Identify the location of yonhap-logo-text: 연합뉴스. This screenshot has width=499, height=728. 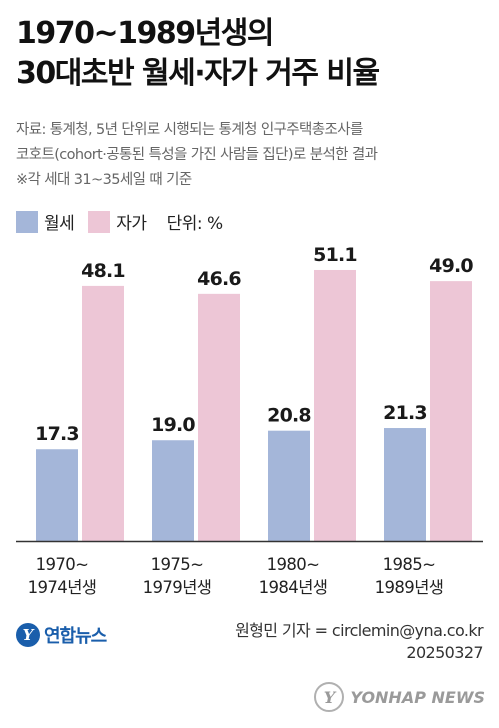
(75, 636).